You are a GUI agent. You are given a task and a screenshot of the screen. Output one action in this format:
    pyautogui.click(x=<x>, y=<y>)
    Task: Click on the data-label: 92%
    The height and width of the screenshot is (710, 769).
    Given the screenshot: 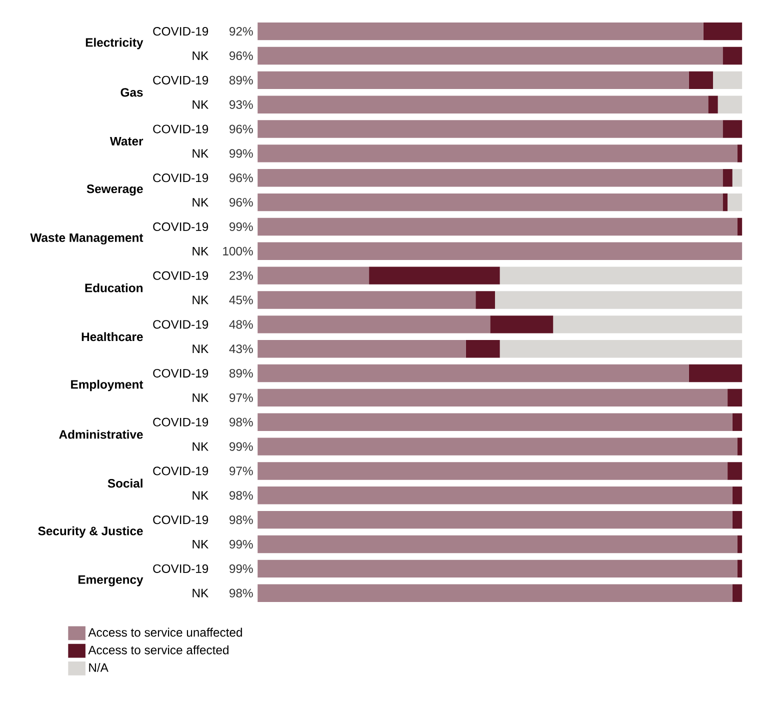 What is the action you would take?
    pyautogui.click(x=241, y=31)
    